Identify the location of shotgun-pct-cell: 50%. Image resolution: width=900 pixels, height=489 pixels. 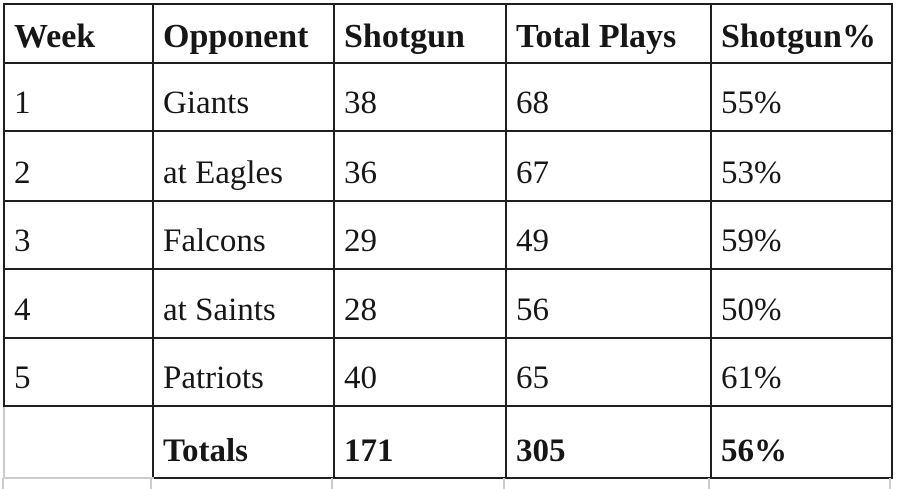
(801, 303).